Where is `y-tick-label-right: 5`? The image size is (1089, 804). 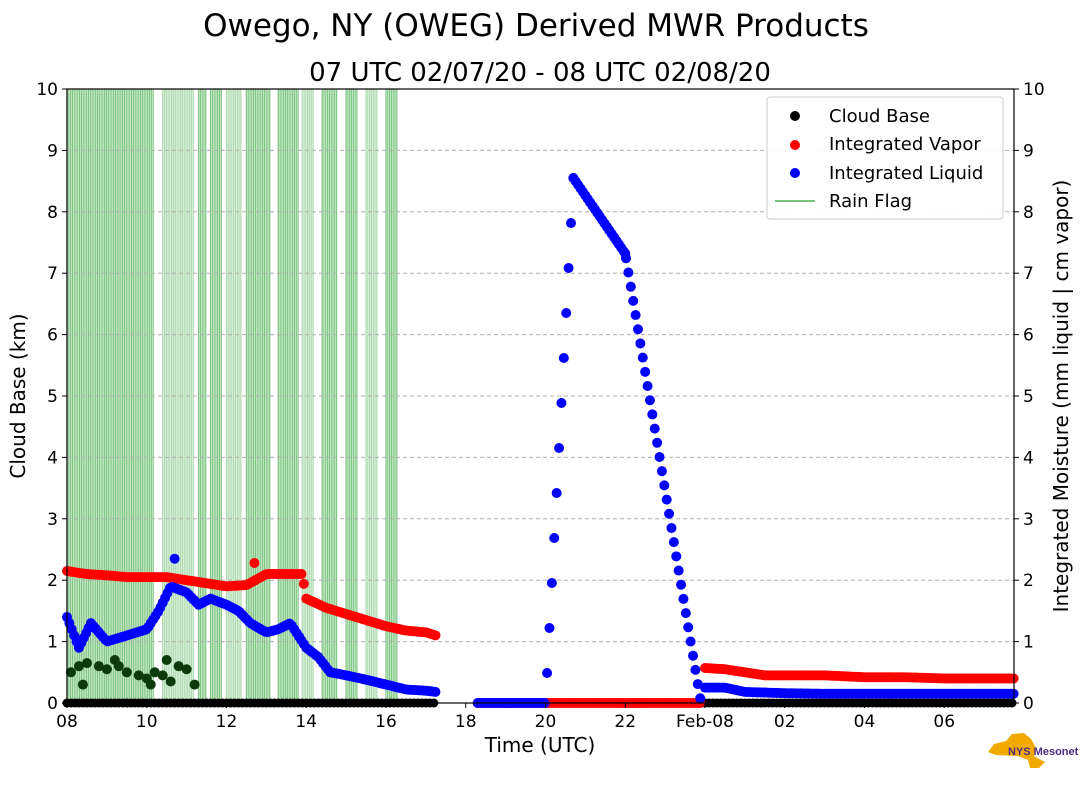
y-tick-label-right: 5 is located at coordinates (1028, 397).